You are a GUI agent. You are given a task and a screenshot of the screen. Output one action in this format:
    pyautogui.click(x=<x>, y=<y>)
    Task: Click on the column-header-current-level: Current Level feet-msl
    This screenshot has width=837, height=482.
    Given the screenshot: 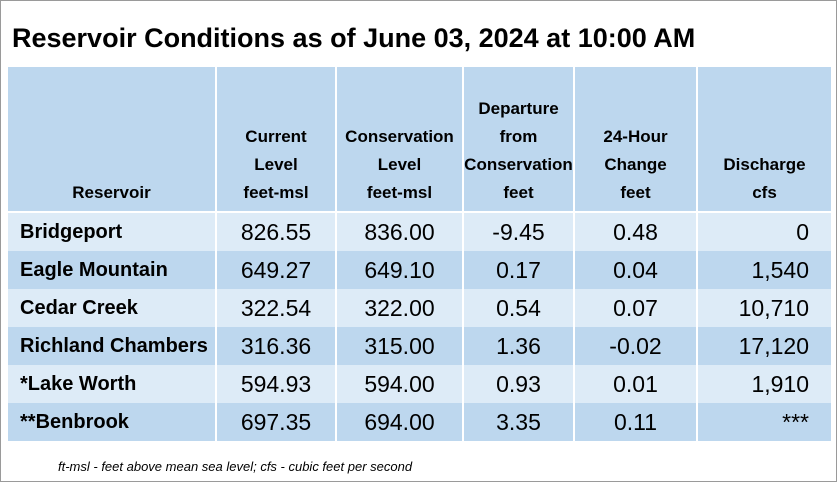 What is the action you would take?
    pyautogui.click(x=276, y=139)
    